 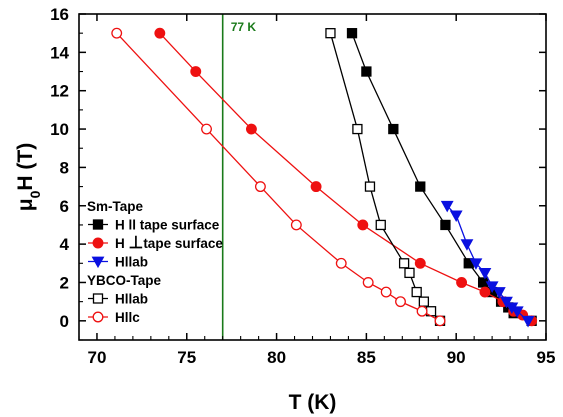 I want to click on reference-line-group: 77 K, so click(x=239, y=177).